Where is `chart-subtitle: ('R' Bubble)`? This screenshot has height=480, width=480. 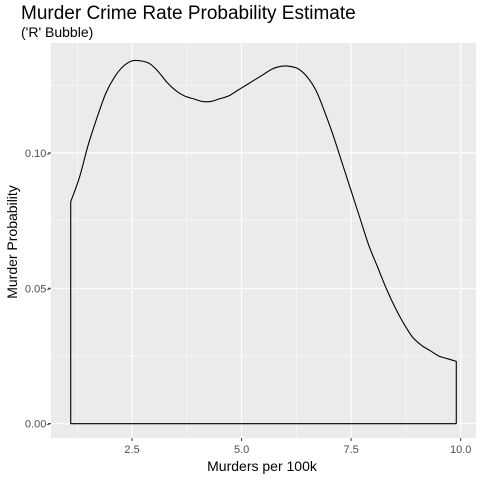
chart-subtitle: ('R' Bubble) is located at coordinates (57, 32).